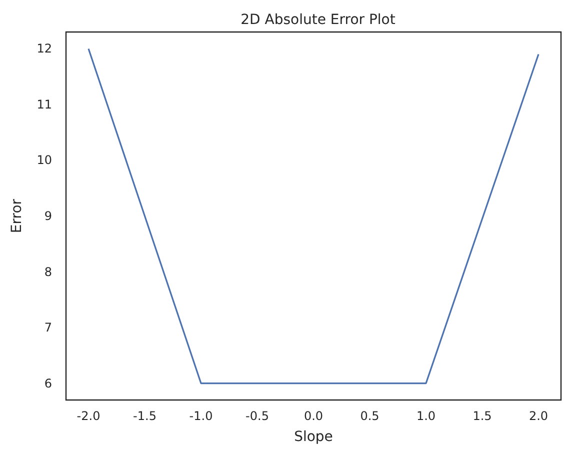  What do you see at coordinates (201, 416) in the screenshot?
I see `x-tick-label: -1.0` at bounding box center [201, 416].